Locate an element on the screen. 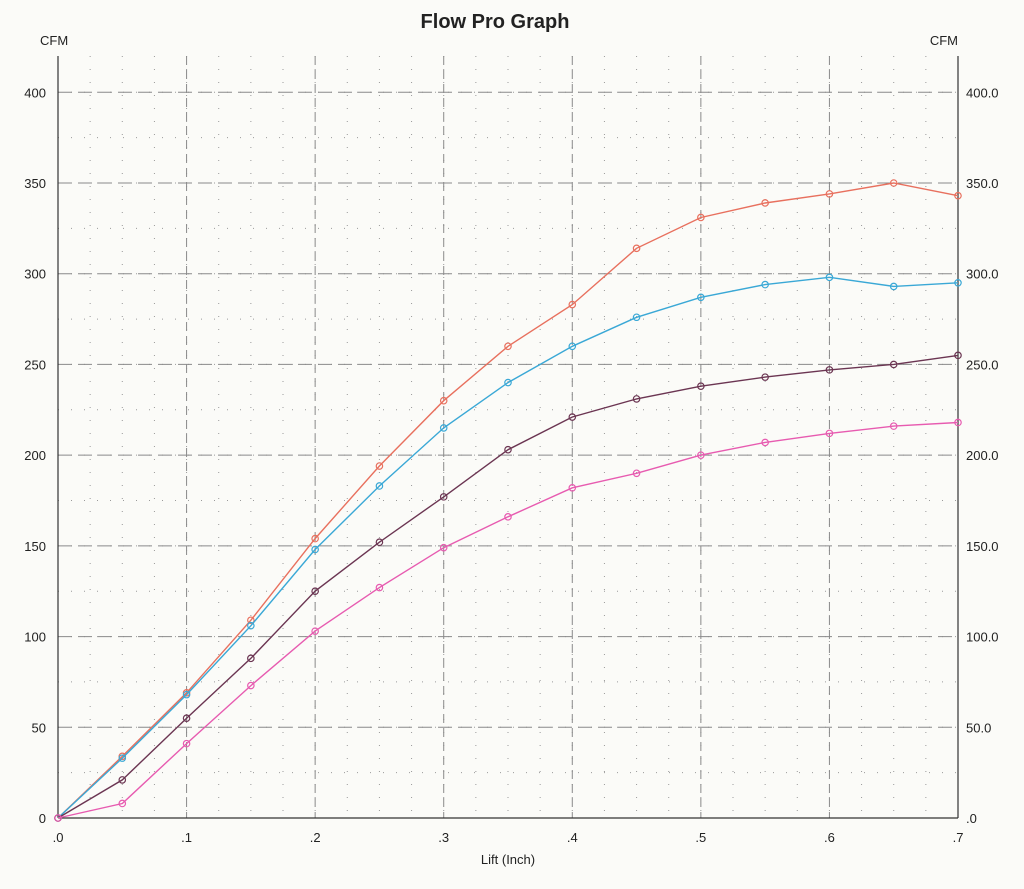 This screenshot has width=1024, height=889. y-tick-label-right: 250.0 is located at coordinates (982, 364).